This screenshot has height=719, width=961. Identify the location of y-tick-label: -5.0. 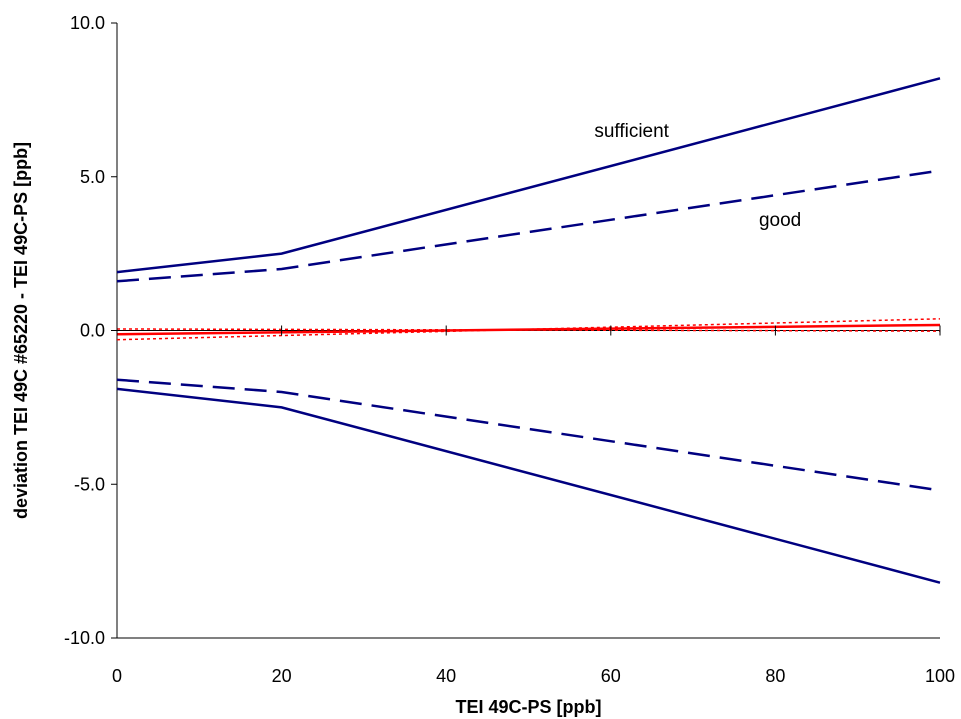
(89, 484).